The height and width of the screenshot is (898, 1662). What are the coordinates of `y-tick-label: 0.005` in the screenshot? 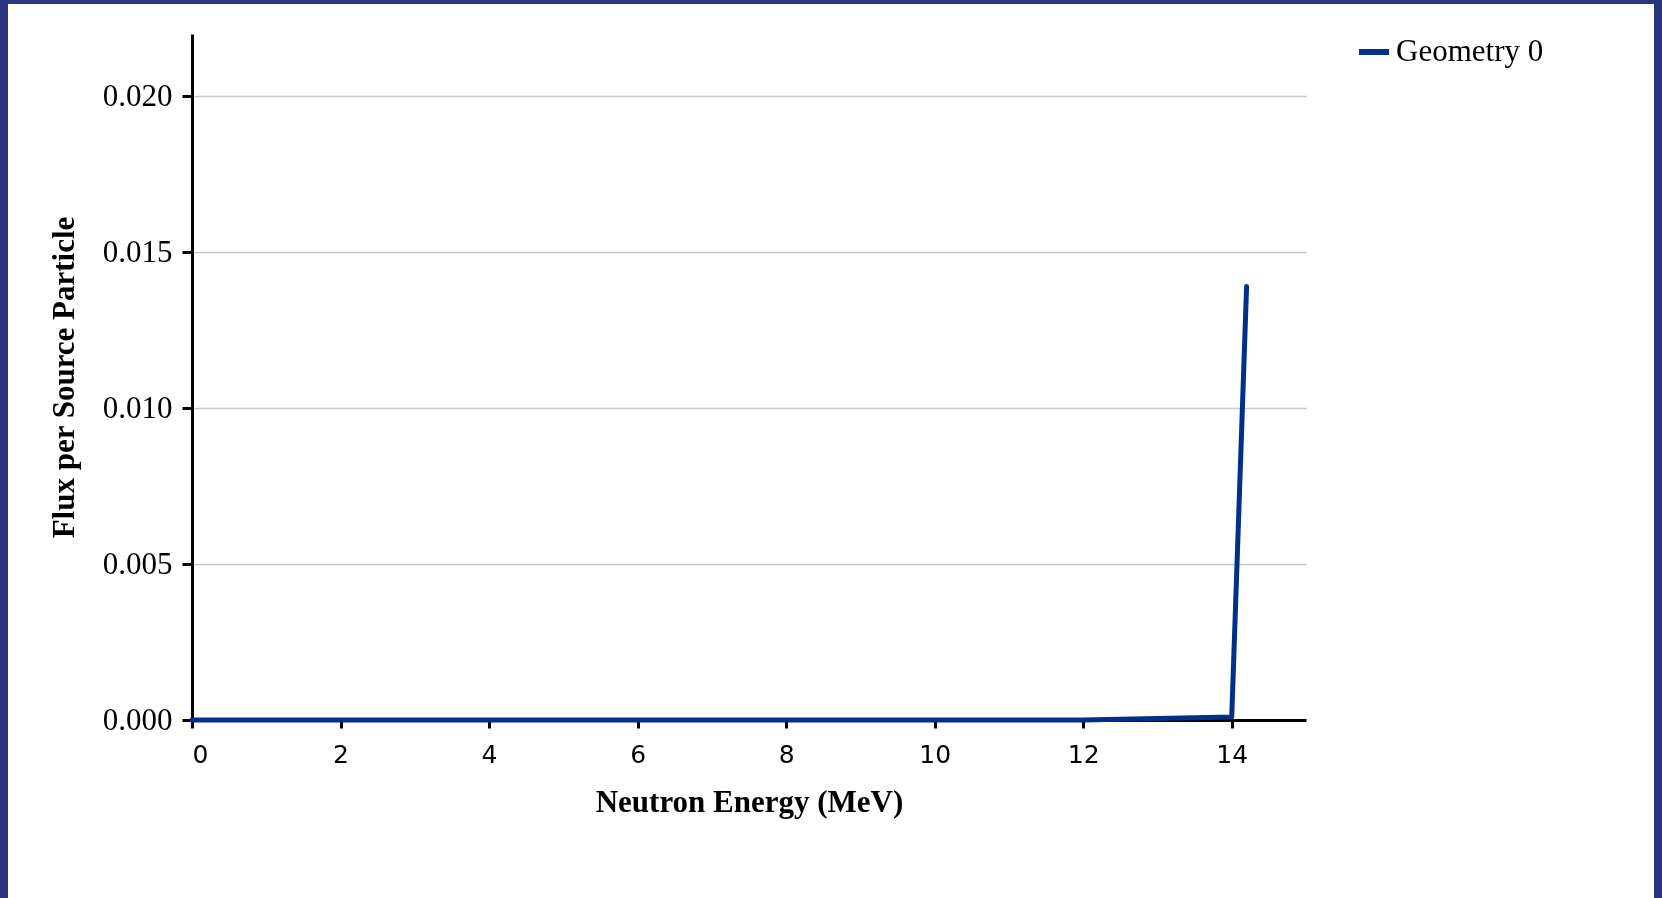 It's located at (137, 563).